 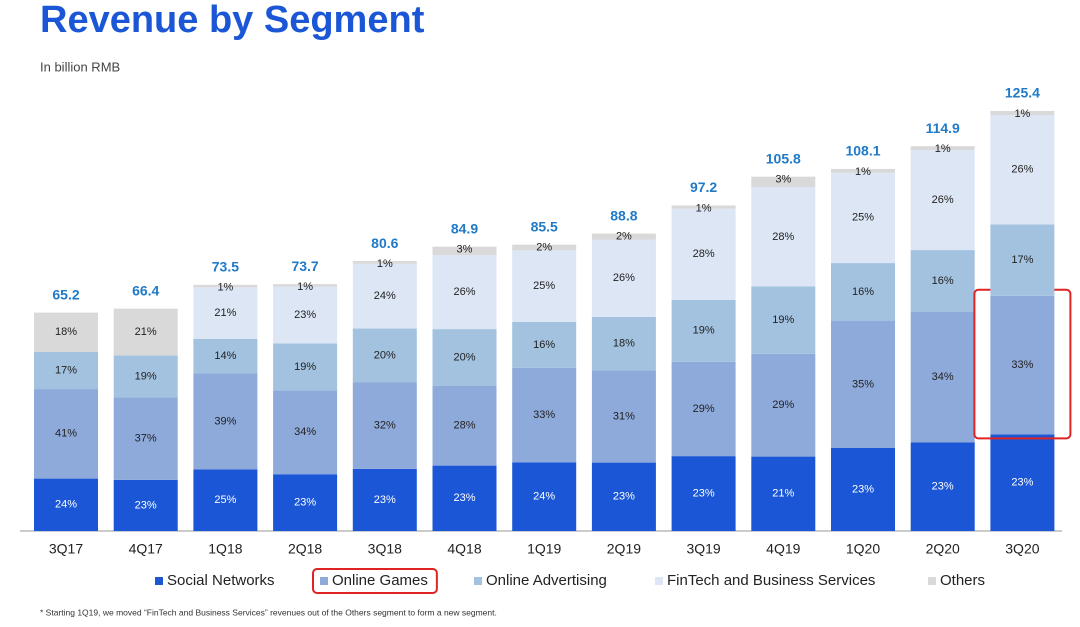 I want to click on total-label: 125.4, so click(x=1022, y=93).